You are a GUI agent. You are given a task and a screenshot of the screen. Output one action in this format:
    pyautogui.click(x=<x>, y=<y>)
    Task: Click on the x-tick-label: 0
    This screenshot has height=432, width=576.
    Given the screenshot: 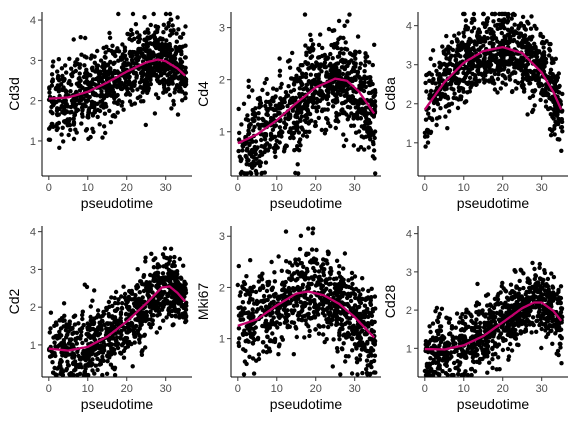 What is the action you would take?
    pyautogui.click(x=238, y=389)
    